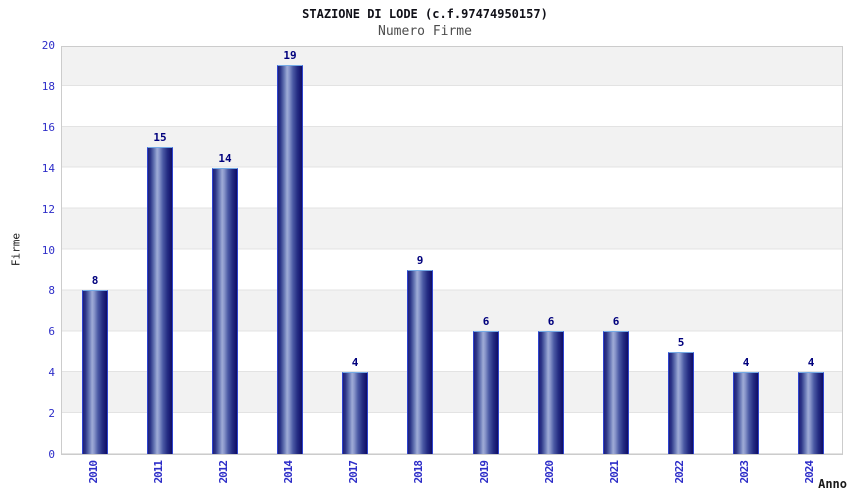 The height and width of the screenshot is (500, 850). Describe the element at coordinates (614, 472) in the screenshot. I see `x-tick-label-2021: 2021` at that location.